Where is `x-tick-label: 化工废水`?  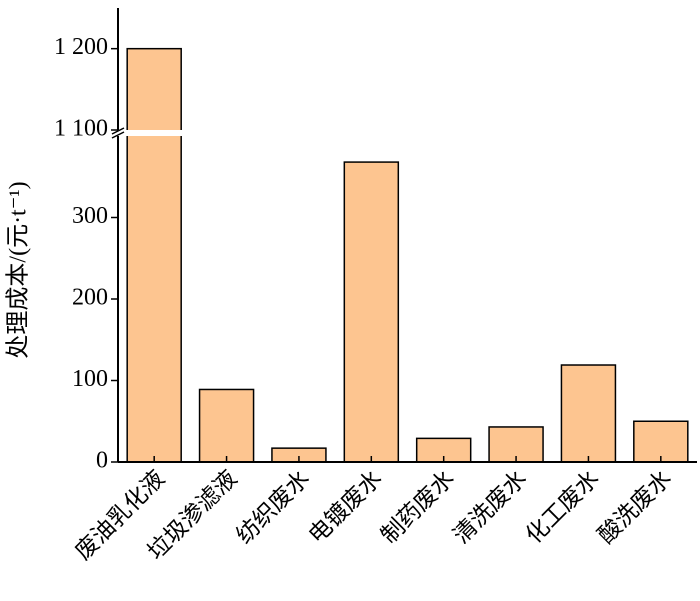
x-tick-label: 化工废水 is located at coordinates (562, 507).